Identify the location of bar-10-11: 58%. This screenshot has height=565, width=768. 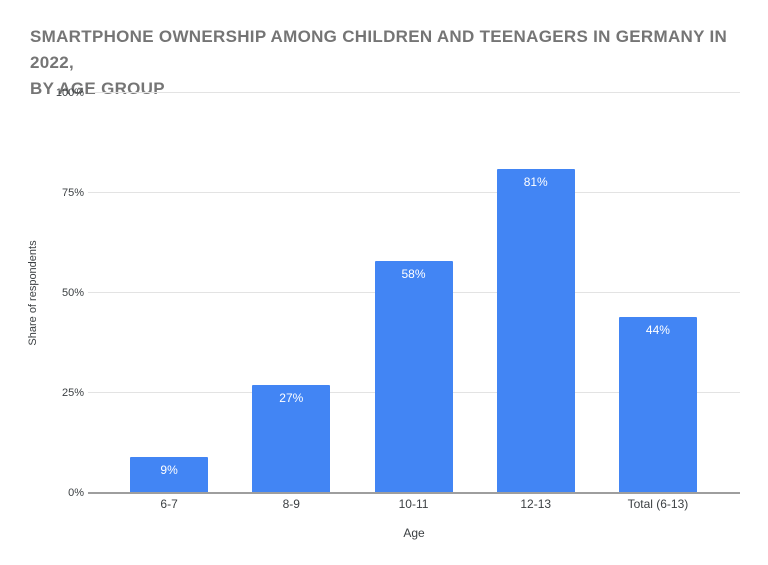
(413, 377).